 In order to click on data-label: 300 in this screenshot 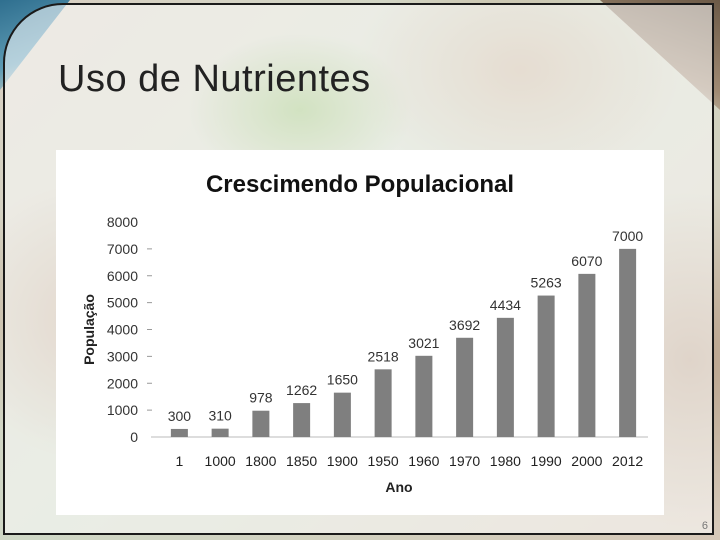, I will do `click(180, 416)`.